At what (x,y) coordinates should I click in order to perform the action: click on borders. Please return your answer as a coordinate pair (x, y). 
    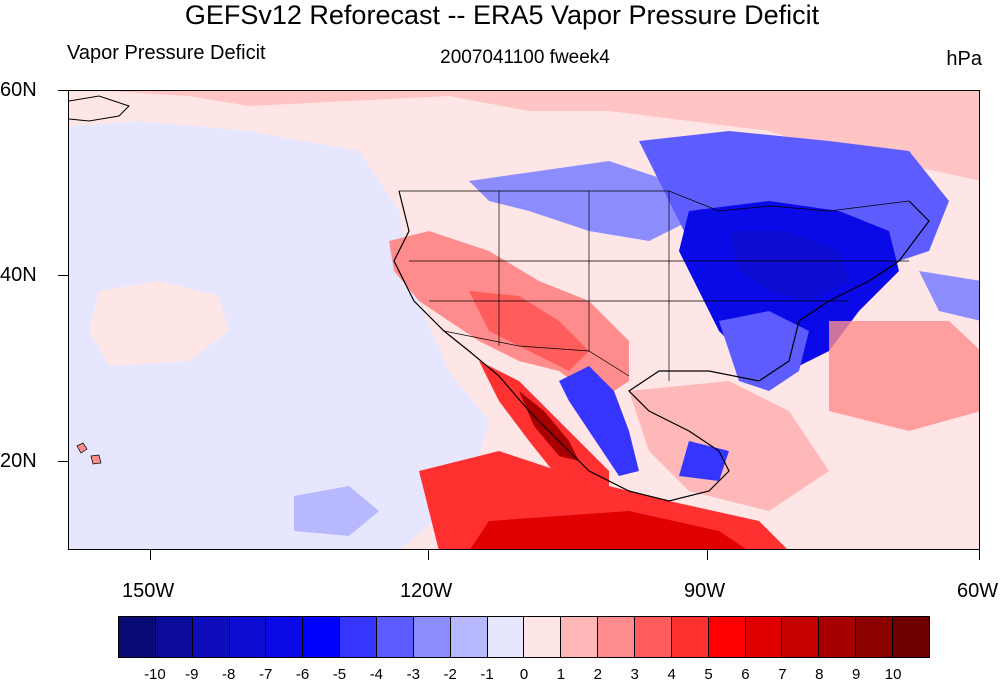
    Looking at the image, I should click on (654, 285).